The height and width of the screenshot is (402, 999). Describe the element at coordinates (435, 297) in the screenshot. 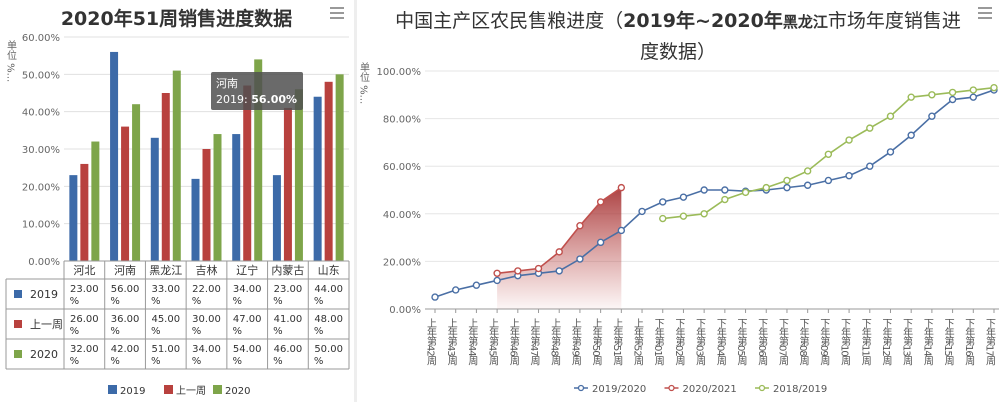

I see `point-2019/2020-上年第42周` at that location.